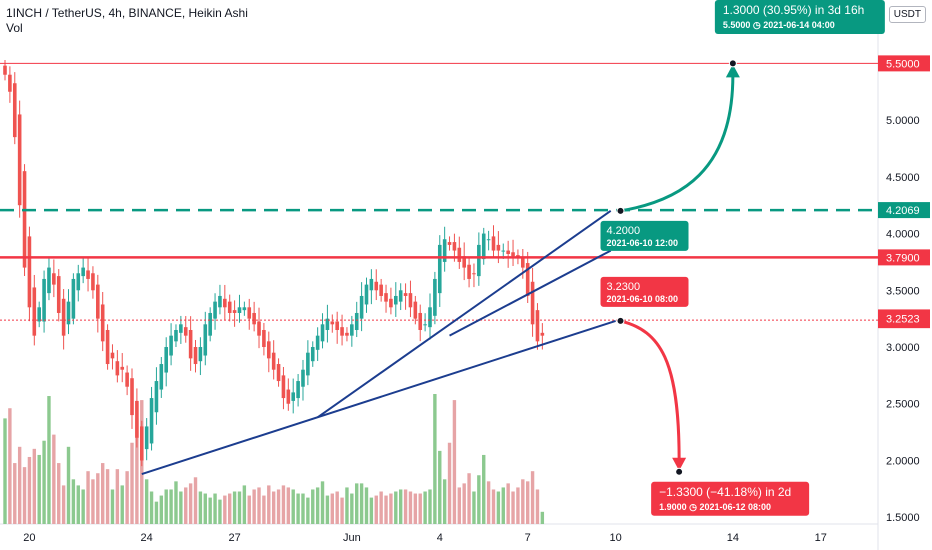  What do you see at coordinates (732, 71) in the screenshot?
I see `arrow-head` at bounding box center [732, 71].